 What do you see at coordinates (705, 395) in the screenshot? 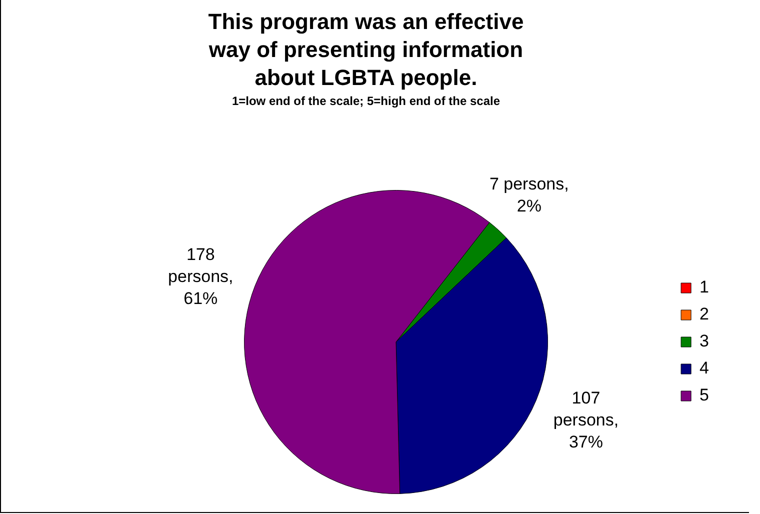
I see `legend-label: 5` at bounding box center [705, 395].